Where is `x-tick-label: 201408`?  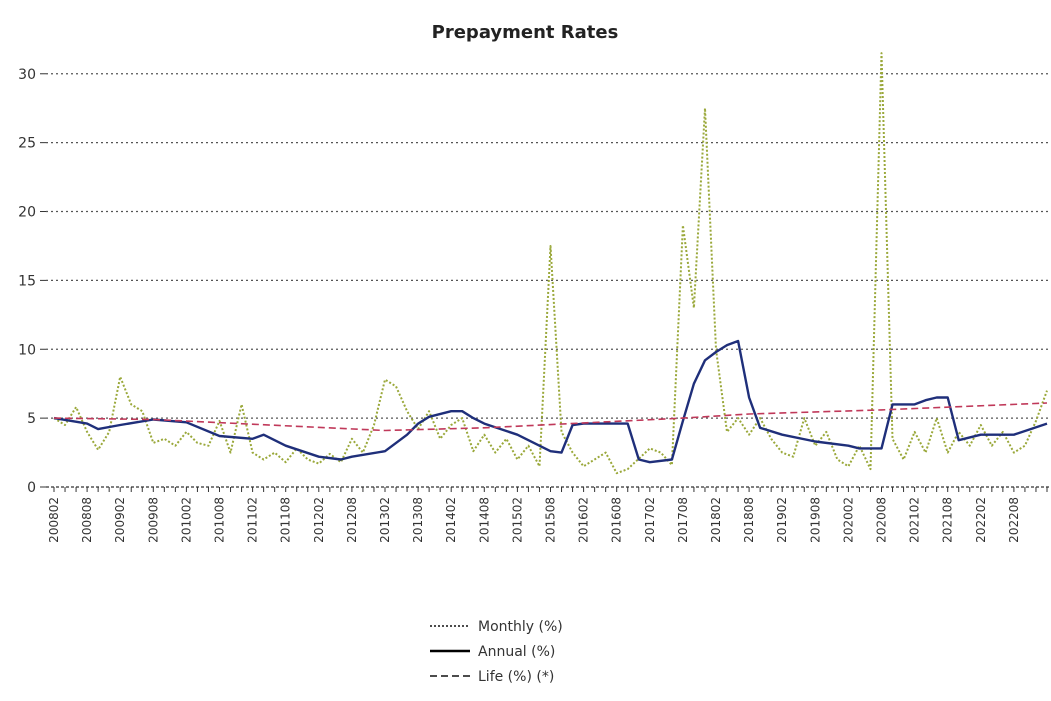 x-tick-label: 201408 is located at coordinates (484, 520).